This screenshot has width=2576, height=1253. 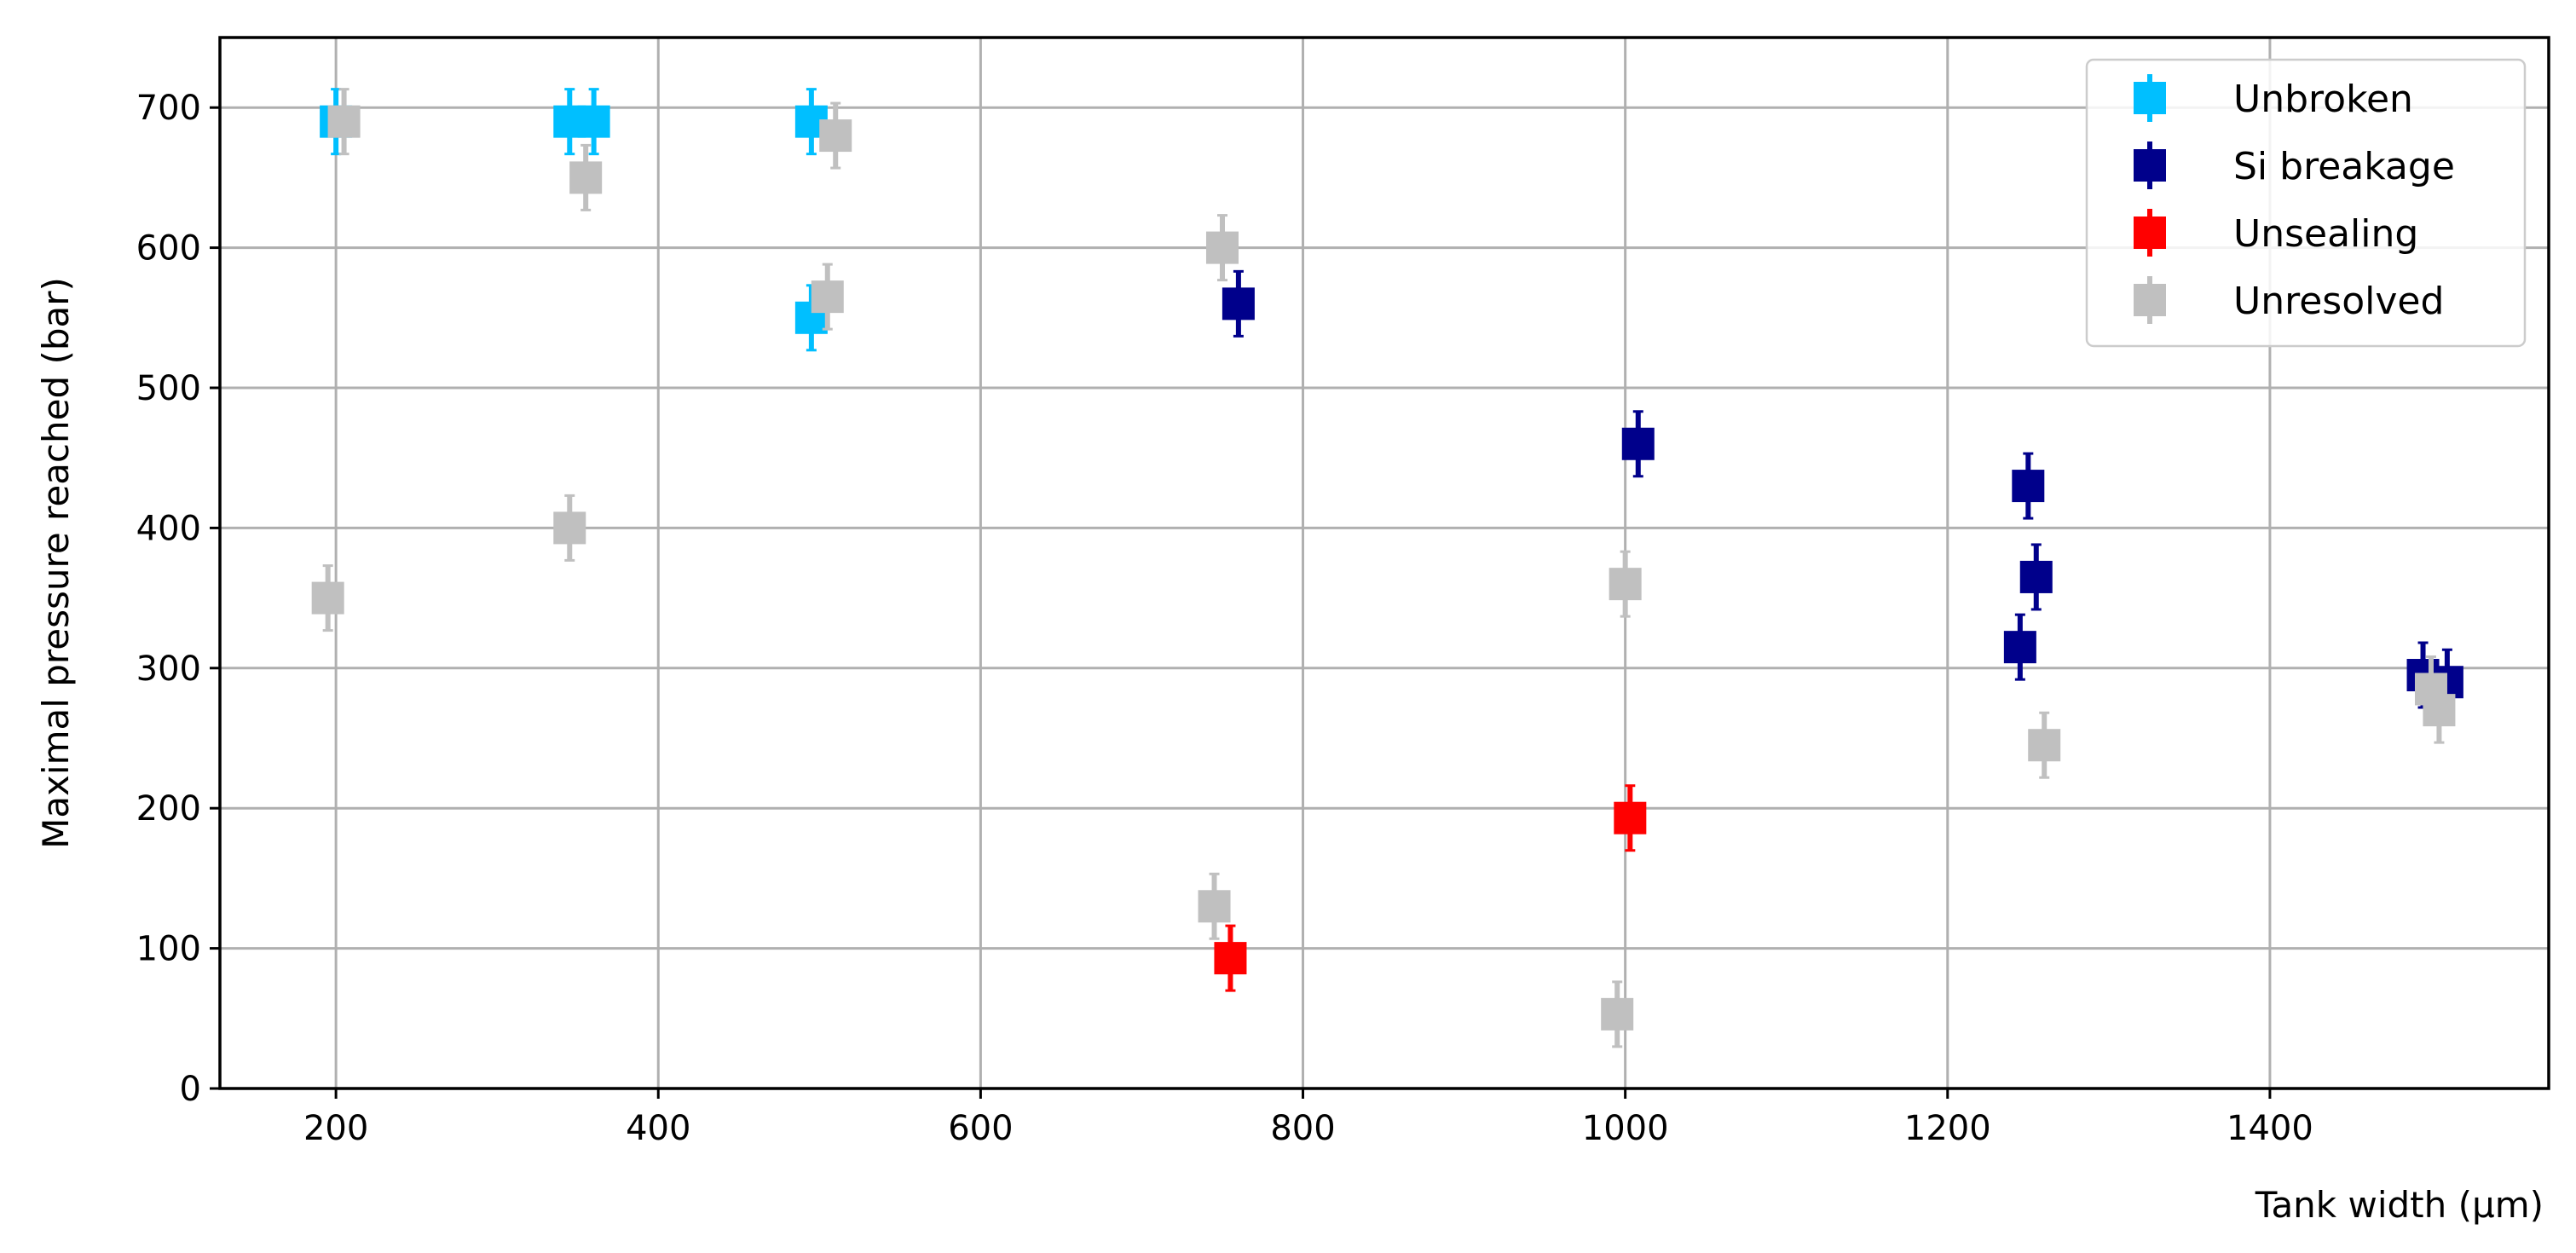 What do you see at coordinates (658, 1128) in the screenshot?
I see `x-tick-label: 400` at bounding box center [658, 1128].